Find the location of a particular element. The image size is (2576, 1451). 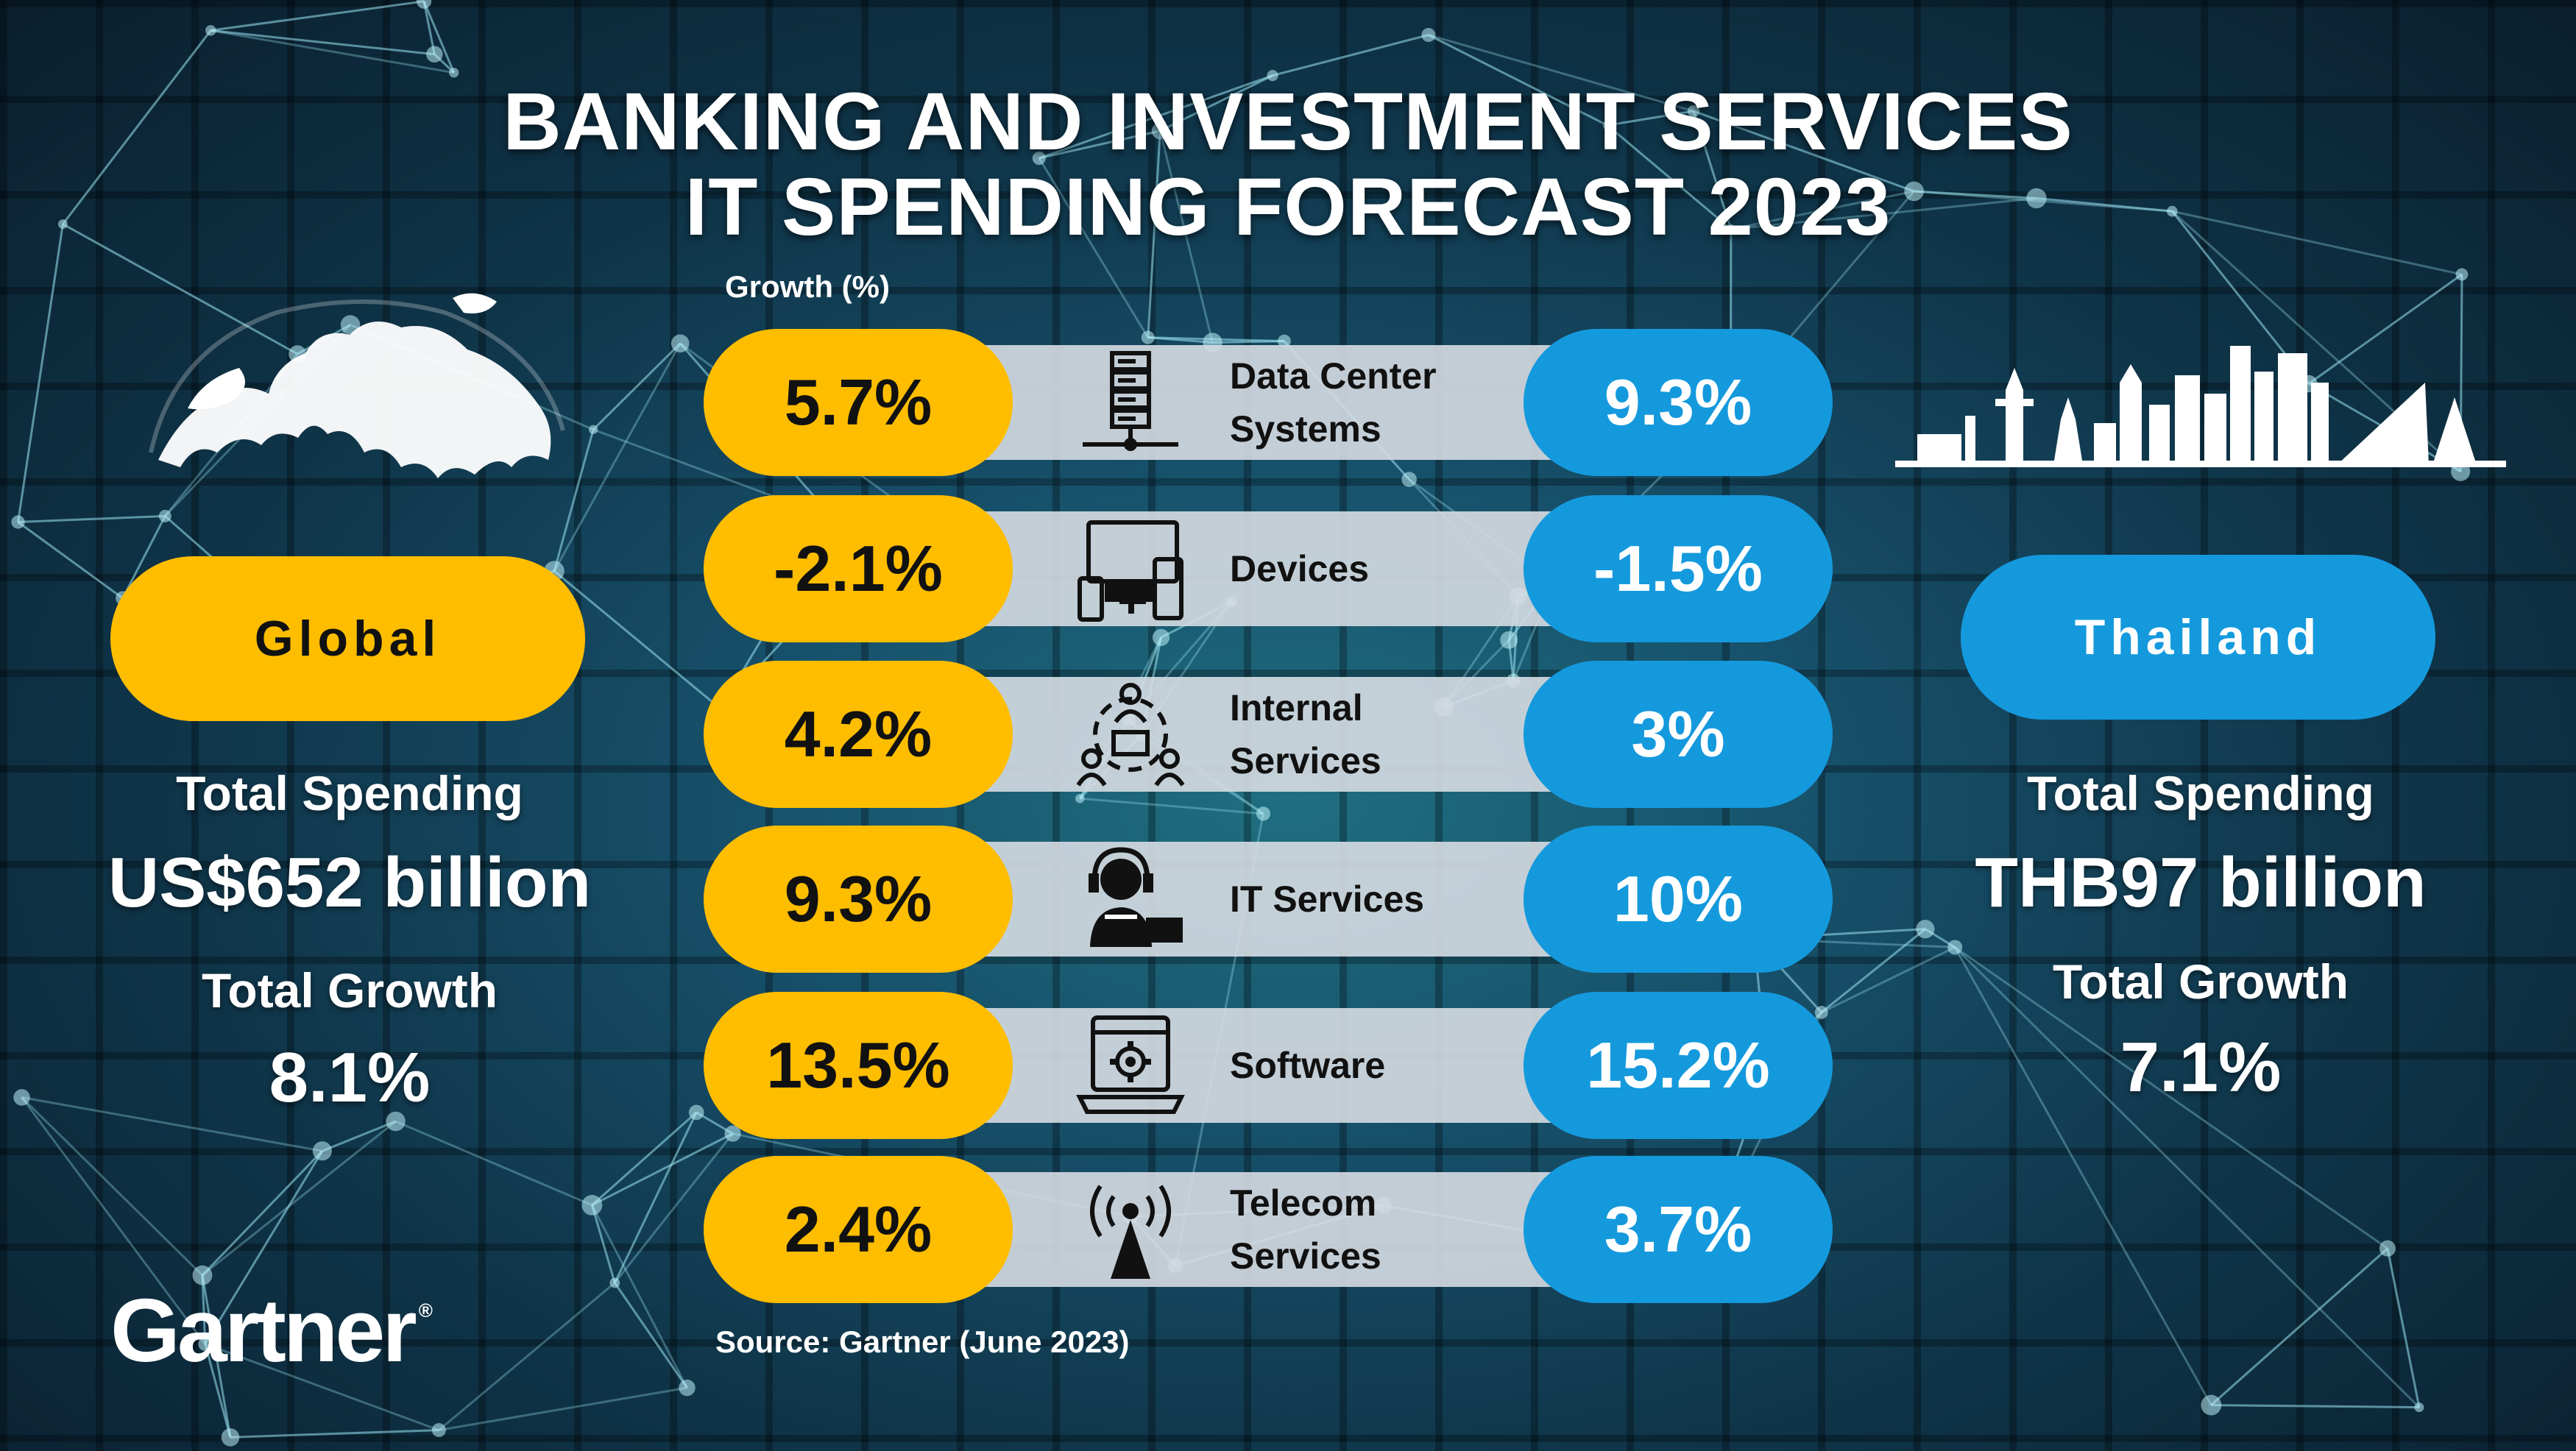

global-badge: Global is located at coordinates (347, 638).